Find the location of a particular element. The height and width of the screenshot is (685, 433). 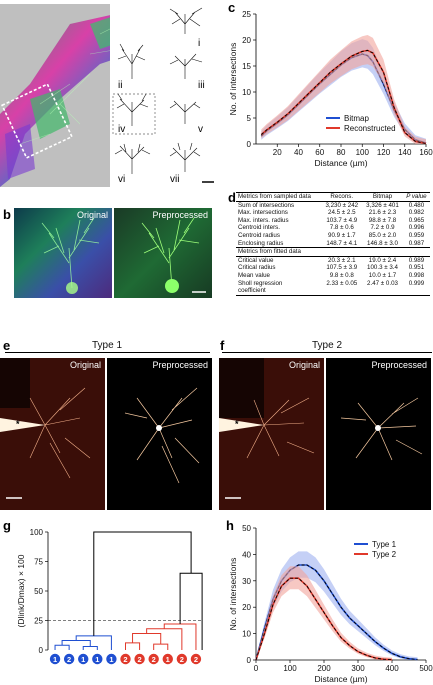

panel-b-preprocessed-label: Preprocessed is located at coordinates (180, 215).